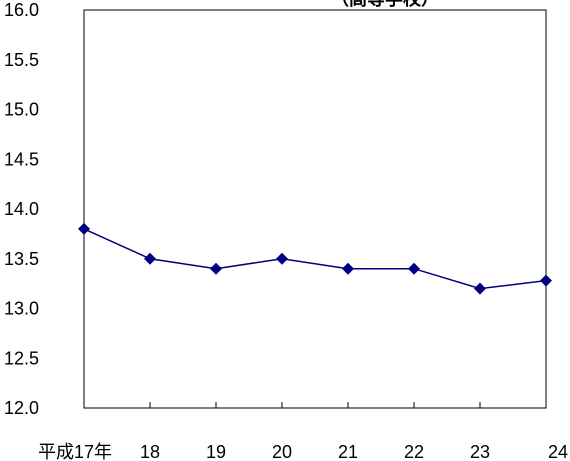  I want to click on y-tick-label: 15.5, so click(21, 60).